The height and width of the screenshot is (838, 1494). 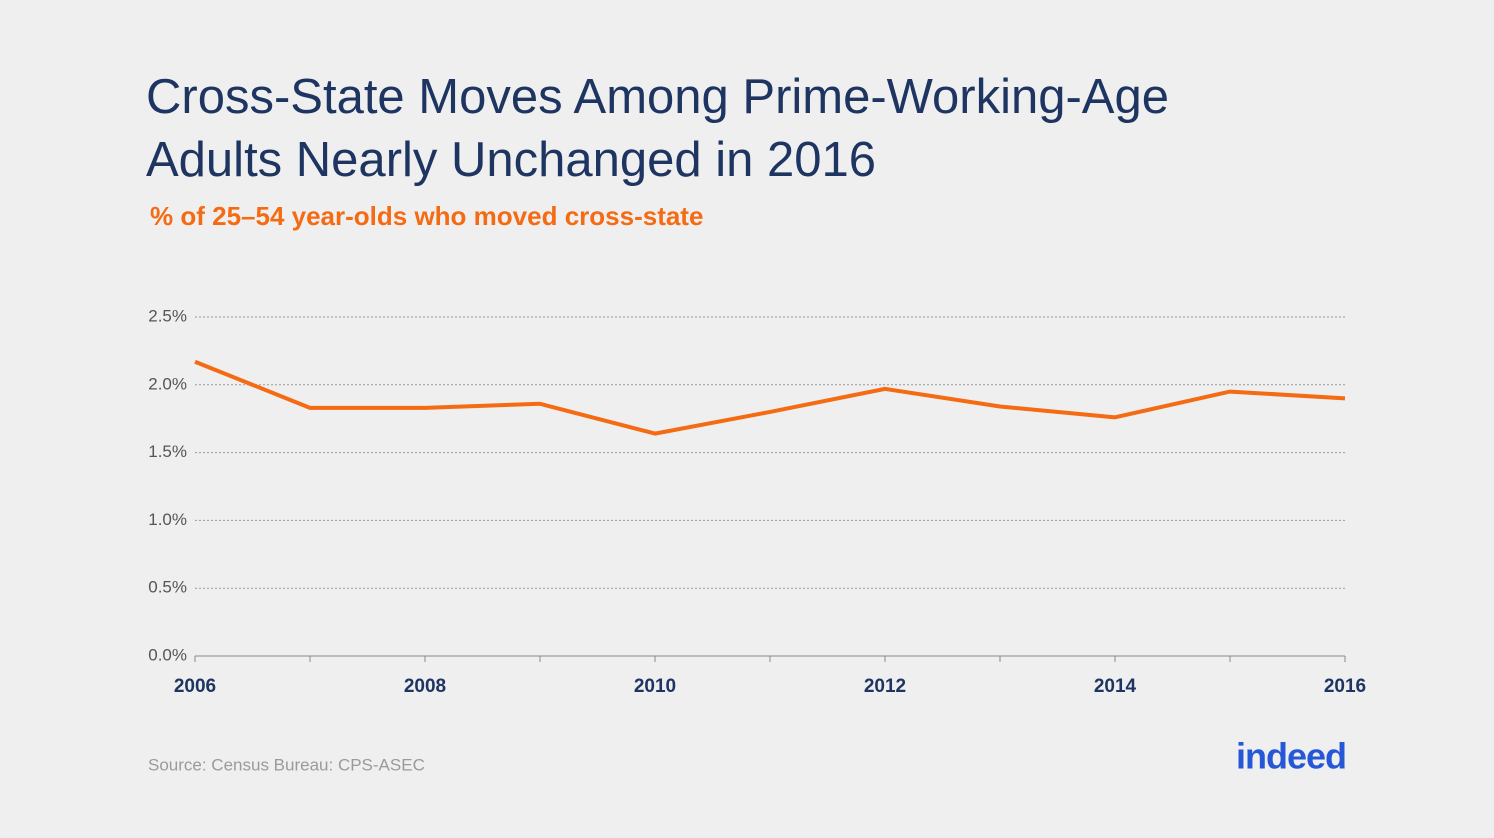 I want to click on x-tick-label: 2008, so click(x=425, y=686).